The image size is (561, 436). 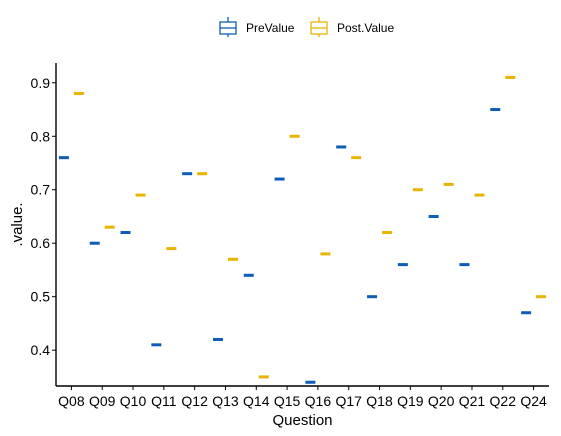 What do you see at coordinates (318, 401) in the screenshot?
I see `x-tick-label: Q16` at bounding box center [318, 401].